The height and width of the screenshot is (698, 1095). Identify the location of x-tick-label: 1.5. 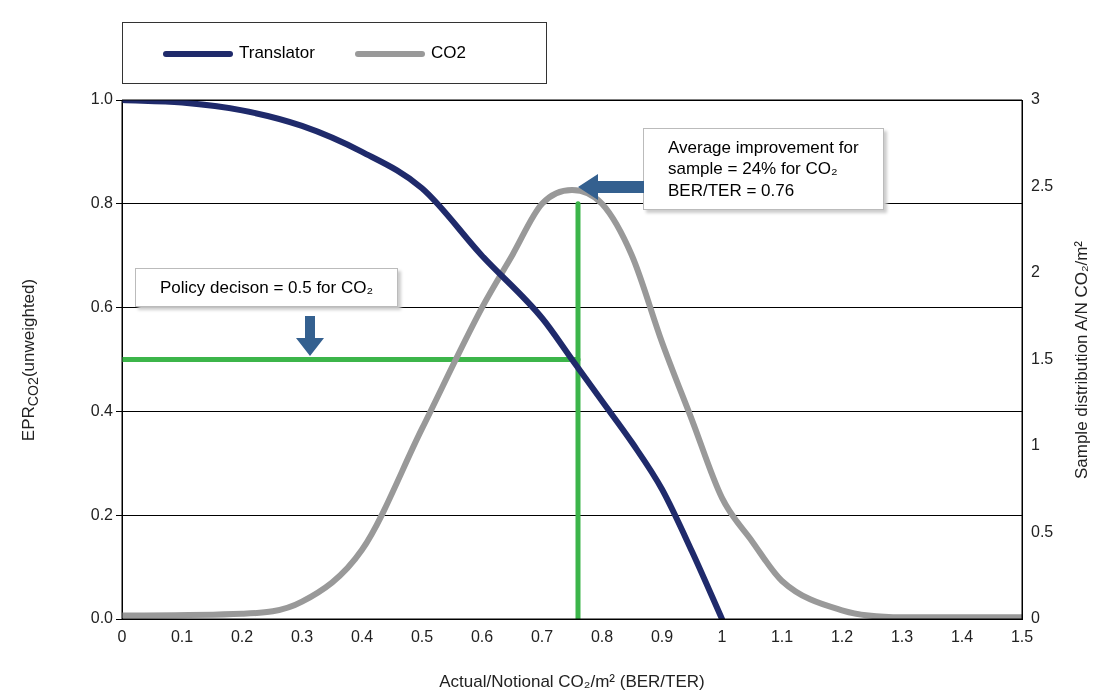
(1022, 637).